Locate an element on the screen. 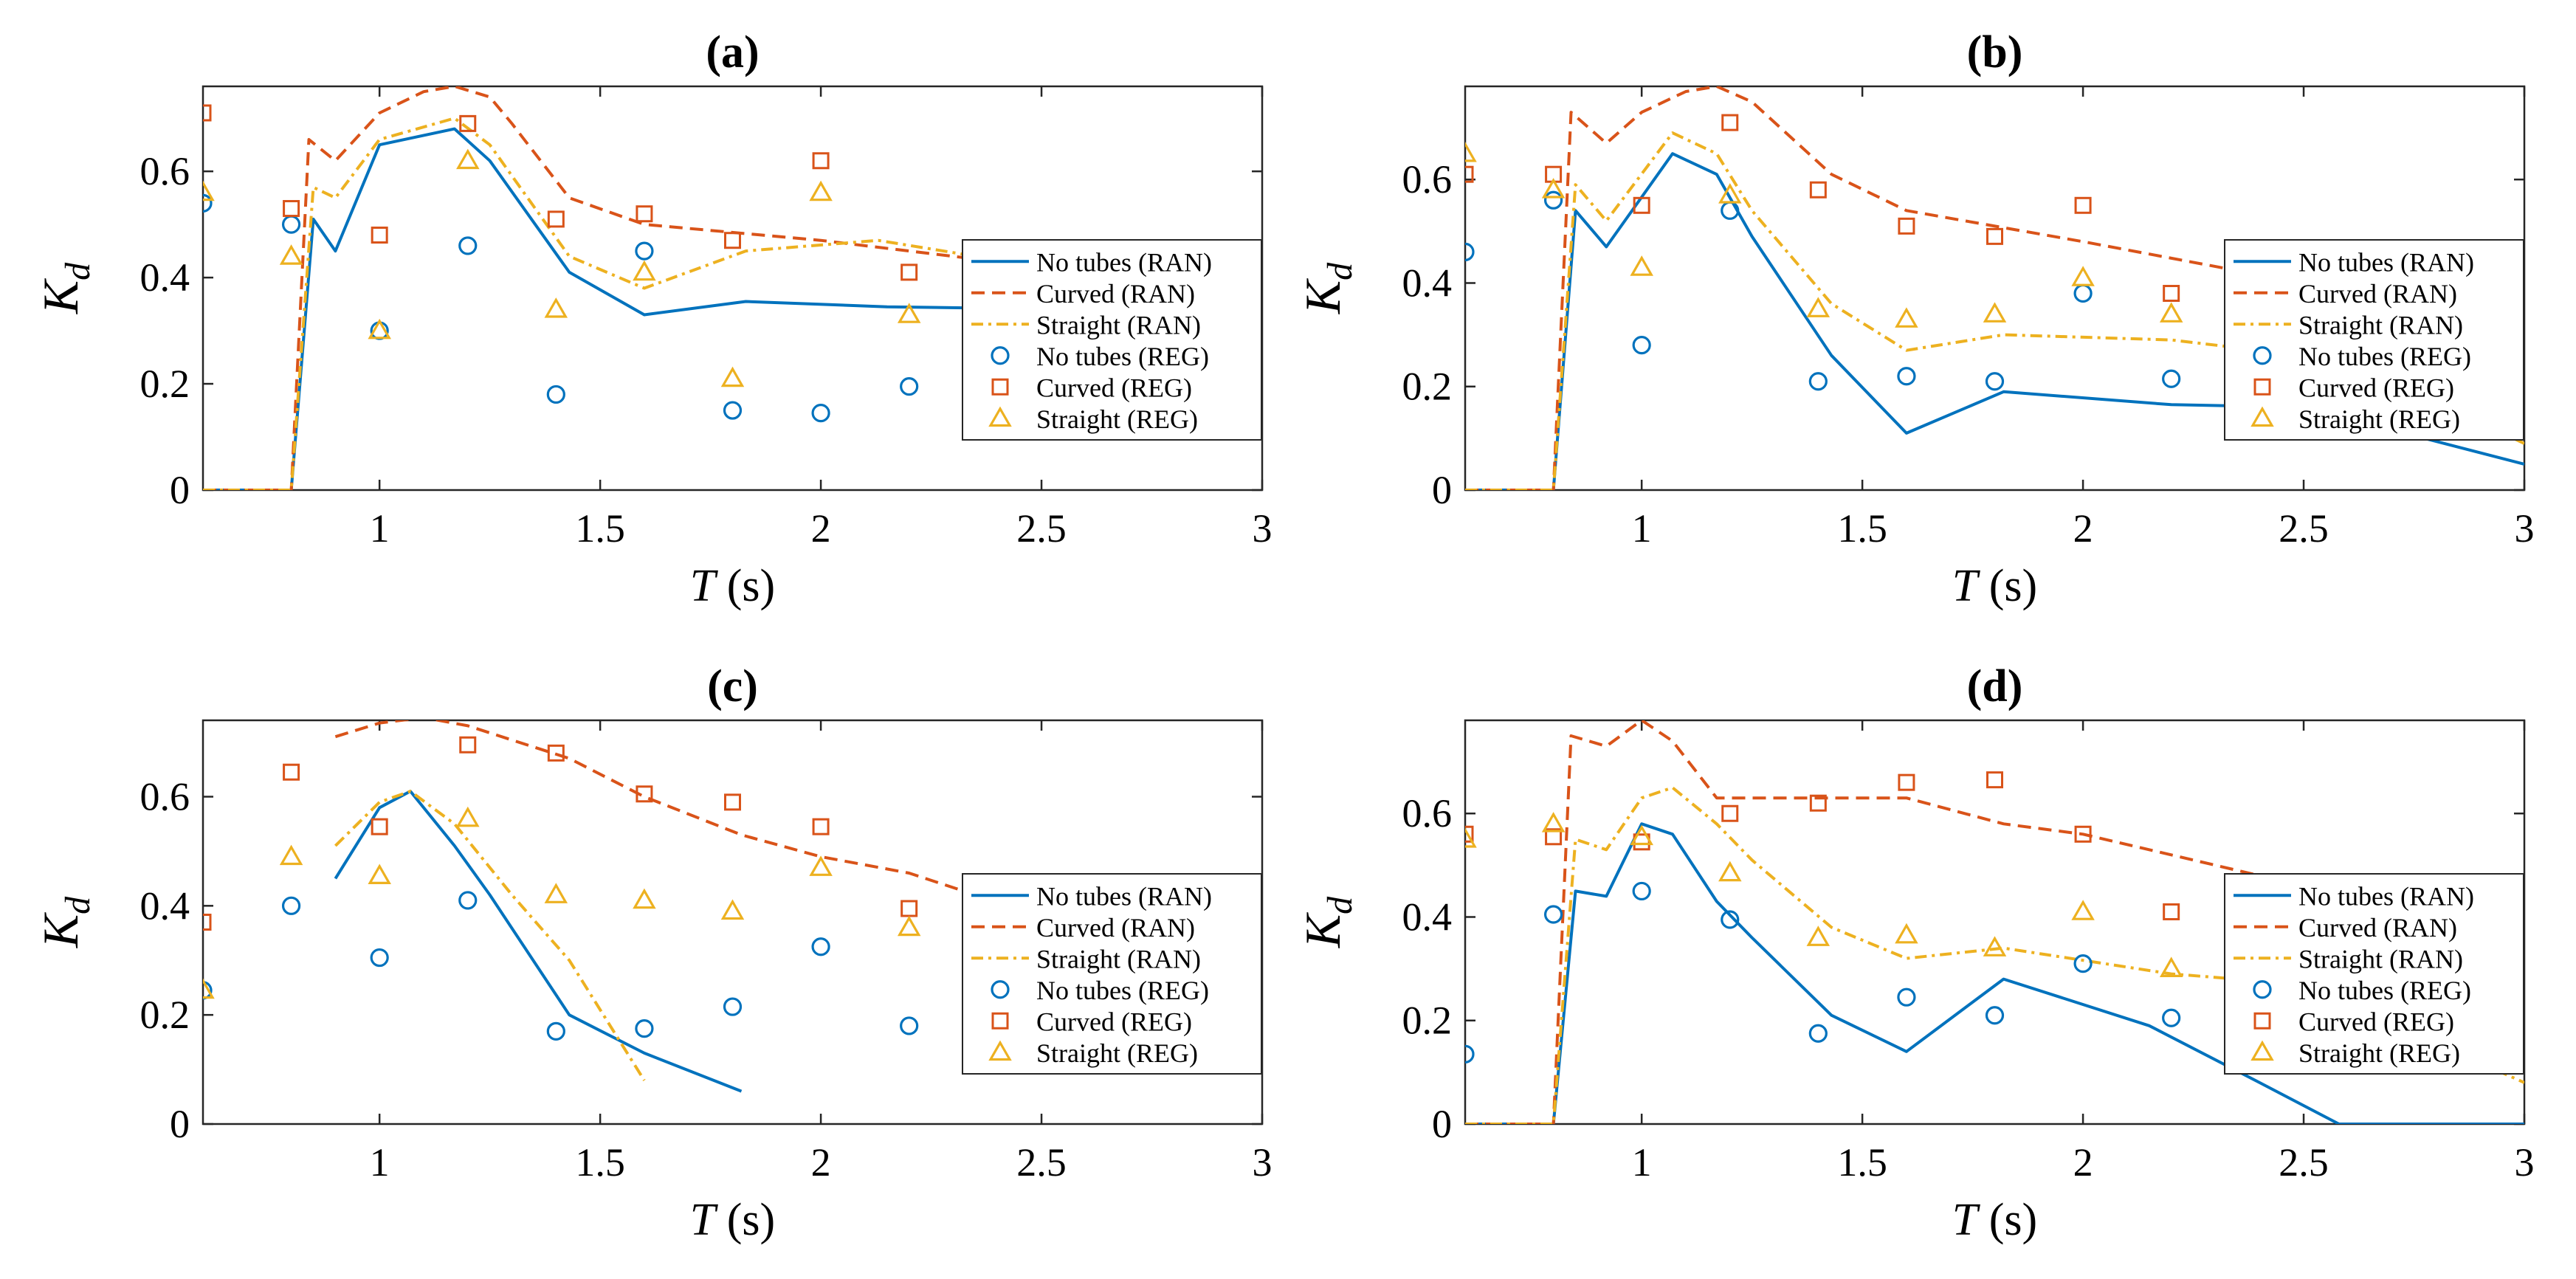 This screenshot has width=2576, height=1279. y-tick-label: 0.2 is located at coordinates (1428, 1021).